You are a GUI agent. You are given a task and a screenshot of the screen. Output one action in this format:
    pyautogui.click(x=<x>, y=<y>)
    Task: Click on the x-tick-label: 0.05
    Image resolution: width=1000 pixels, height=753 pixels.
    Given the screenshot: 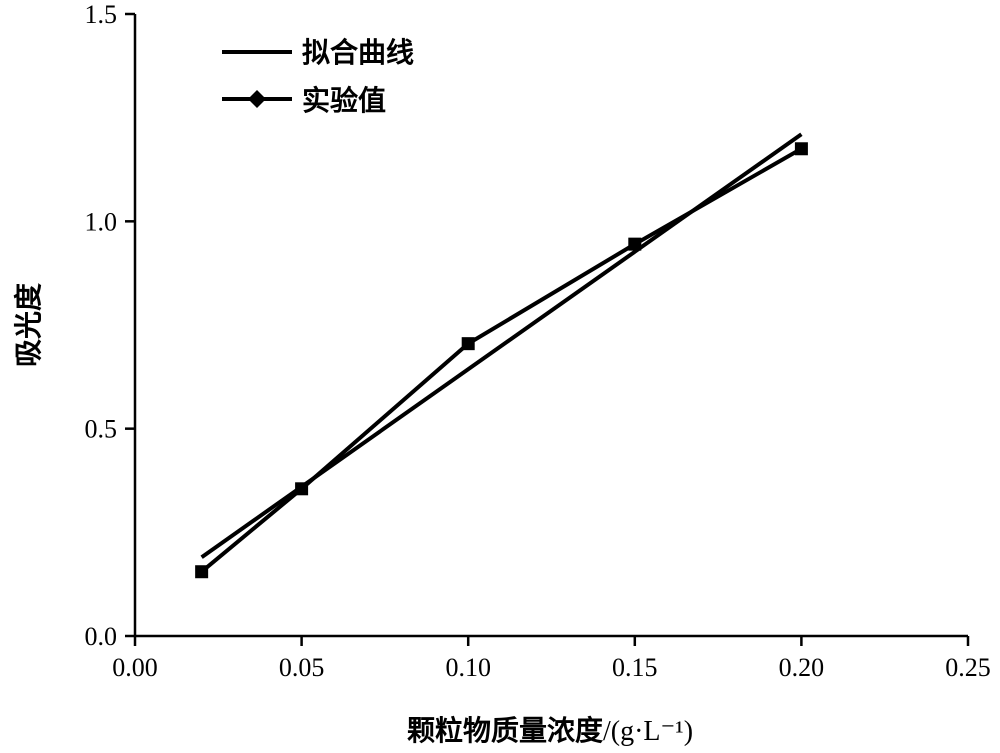 What is the action you would take?
    pyautogui.click(x=302, y=667)
    